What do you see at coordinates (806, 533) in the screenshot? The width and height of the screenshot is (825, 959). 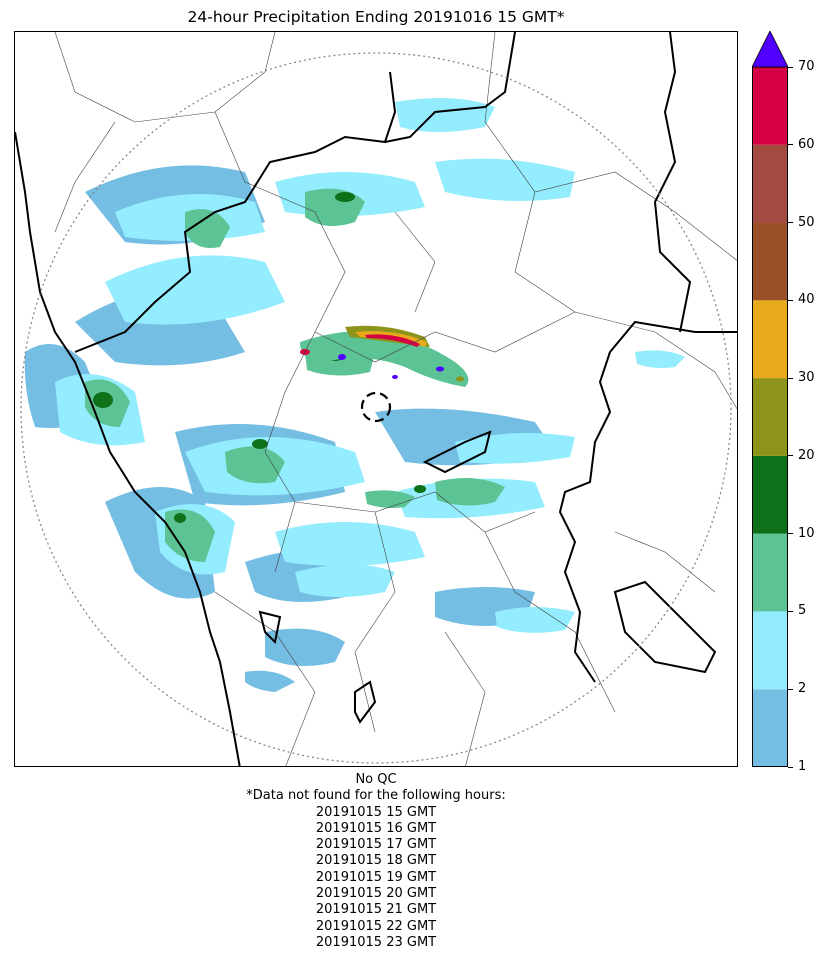 I see `colorbar-tick-label: 10` at bounding box center [806, 533].